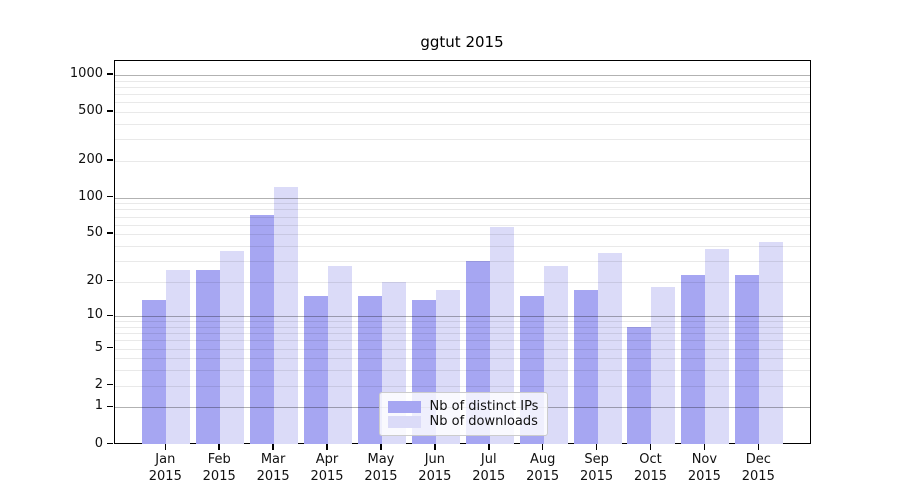 This screenshot has width=900, height=500. I want to click on x-tick-label: Aug 2015, so click(543, 468).